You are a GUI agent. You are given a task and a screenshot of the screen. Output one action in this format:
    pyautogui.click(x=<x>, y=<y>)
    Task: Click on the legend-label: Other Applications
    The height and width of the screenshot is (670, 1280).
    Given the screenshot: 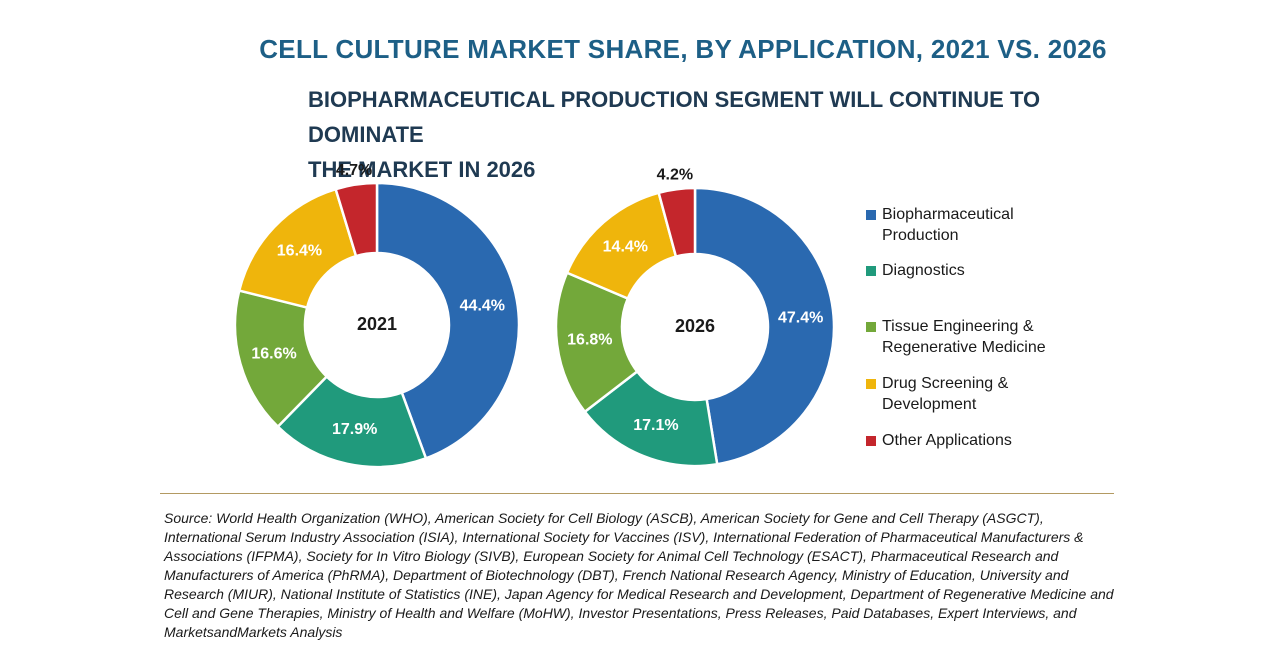 What is the action you would take?
    pyautogui.click(x=947, y=440)
    